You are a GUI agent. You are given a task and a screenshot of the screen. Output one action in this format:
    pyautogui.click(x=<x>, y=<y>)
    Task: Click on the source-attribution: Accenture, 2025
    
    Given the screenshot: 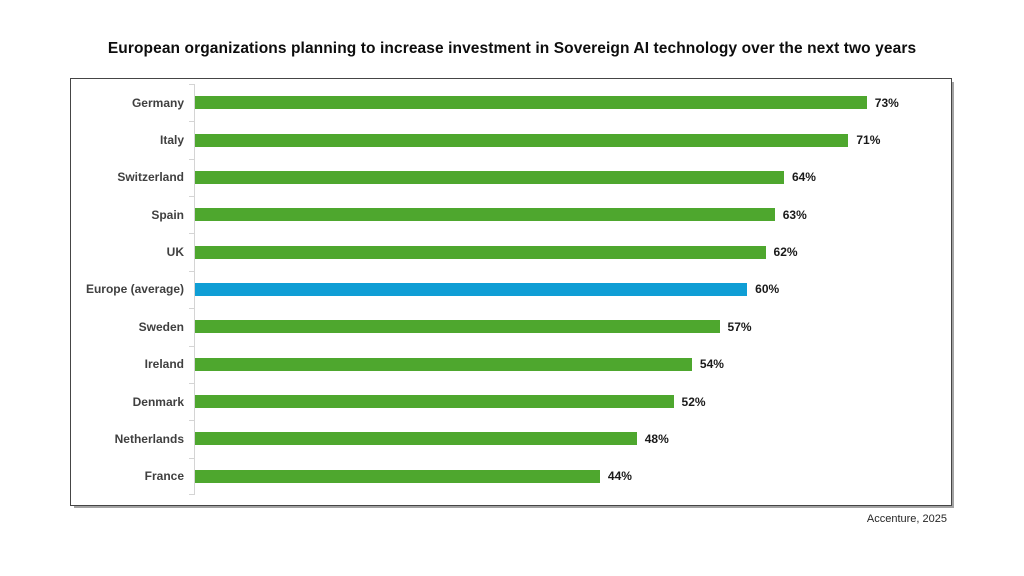 What is the action you would take?
    pyautogui.click(x=906, y=519)
    